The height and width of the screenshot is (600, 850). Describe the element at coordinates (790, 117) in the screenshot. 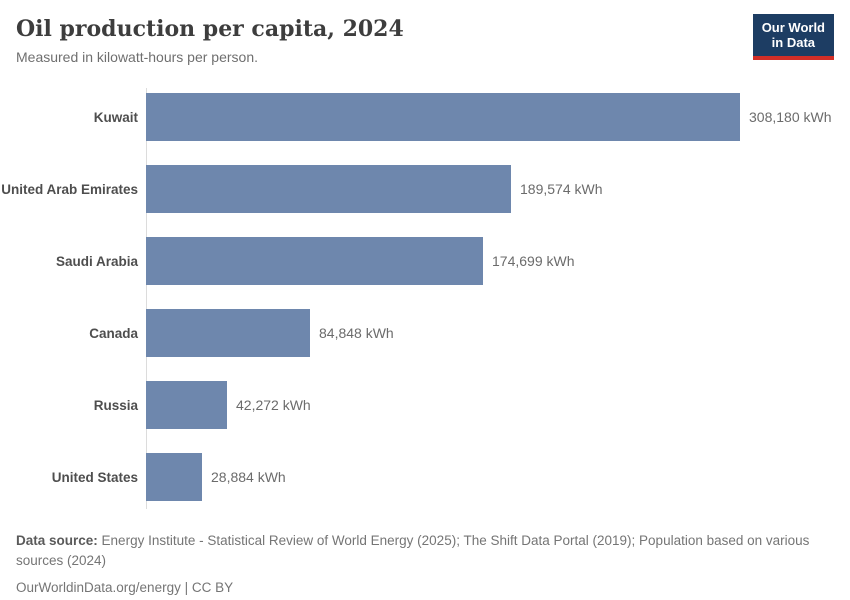

I see `value-label: 308,180 kWh` at that location.